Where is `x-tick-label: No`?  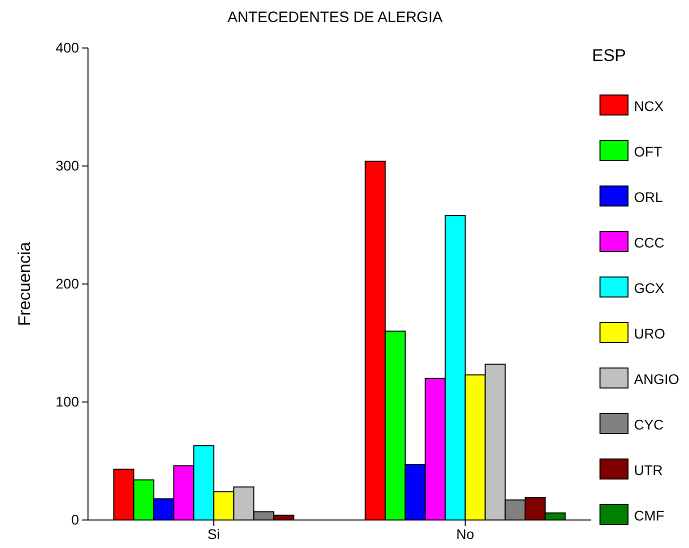 x-tick-label: No is located at coordinates (465, 534).